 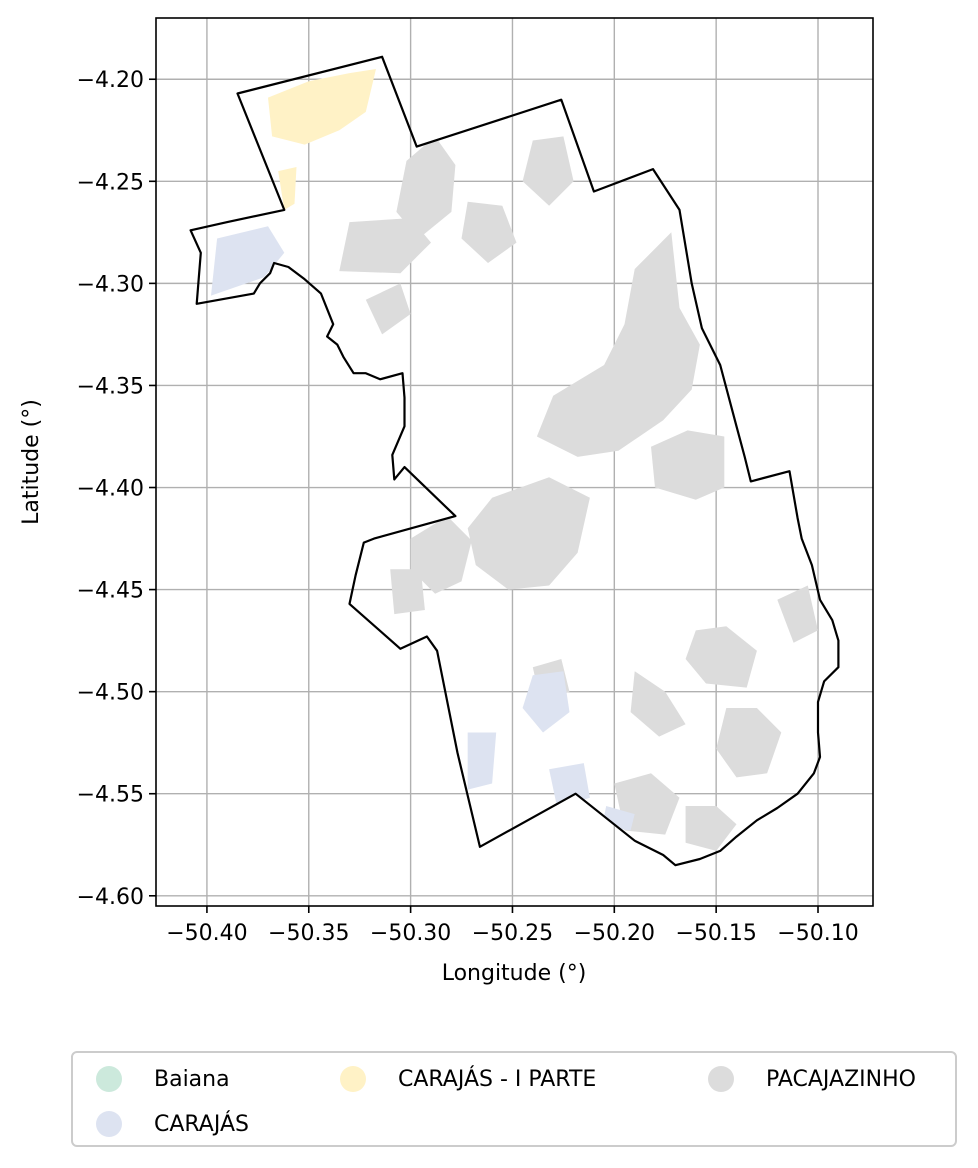 I want to click on x-axis-title: Longitude (°), so click(x=514, y=973).